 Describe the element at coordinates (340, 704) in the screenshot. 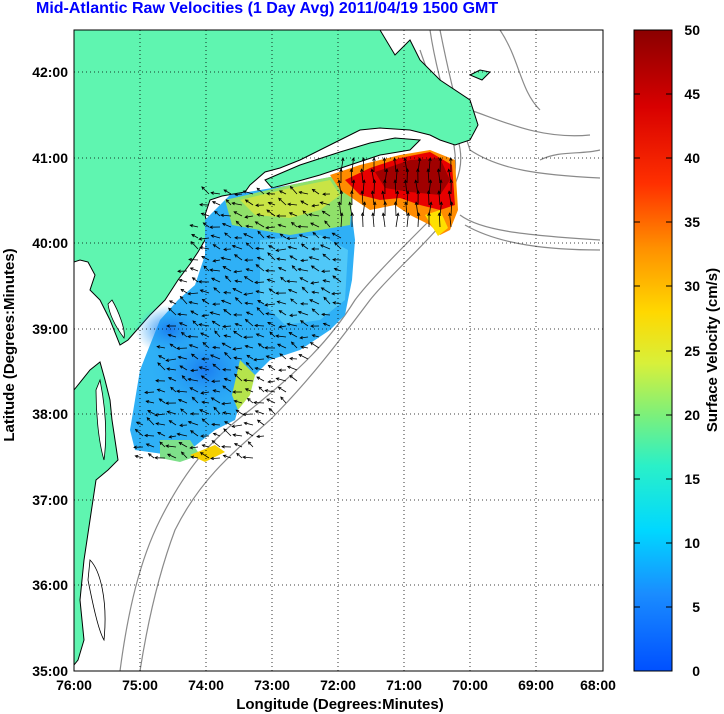

I see `x-axis-label: Longitude (Degrees:Minutes)` at that location.